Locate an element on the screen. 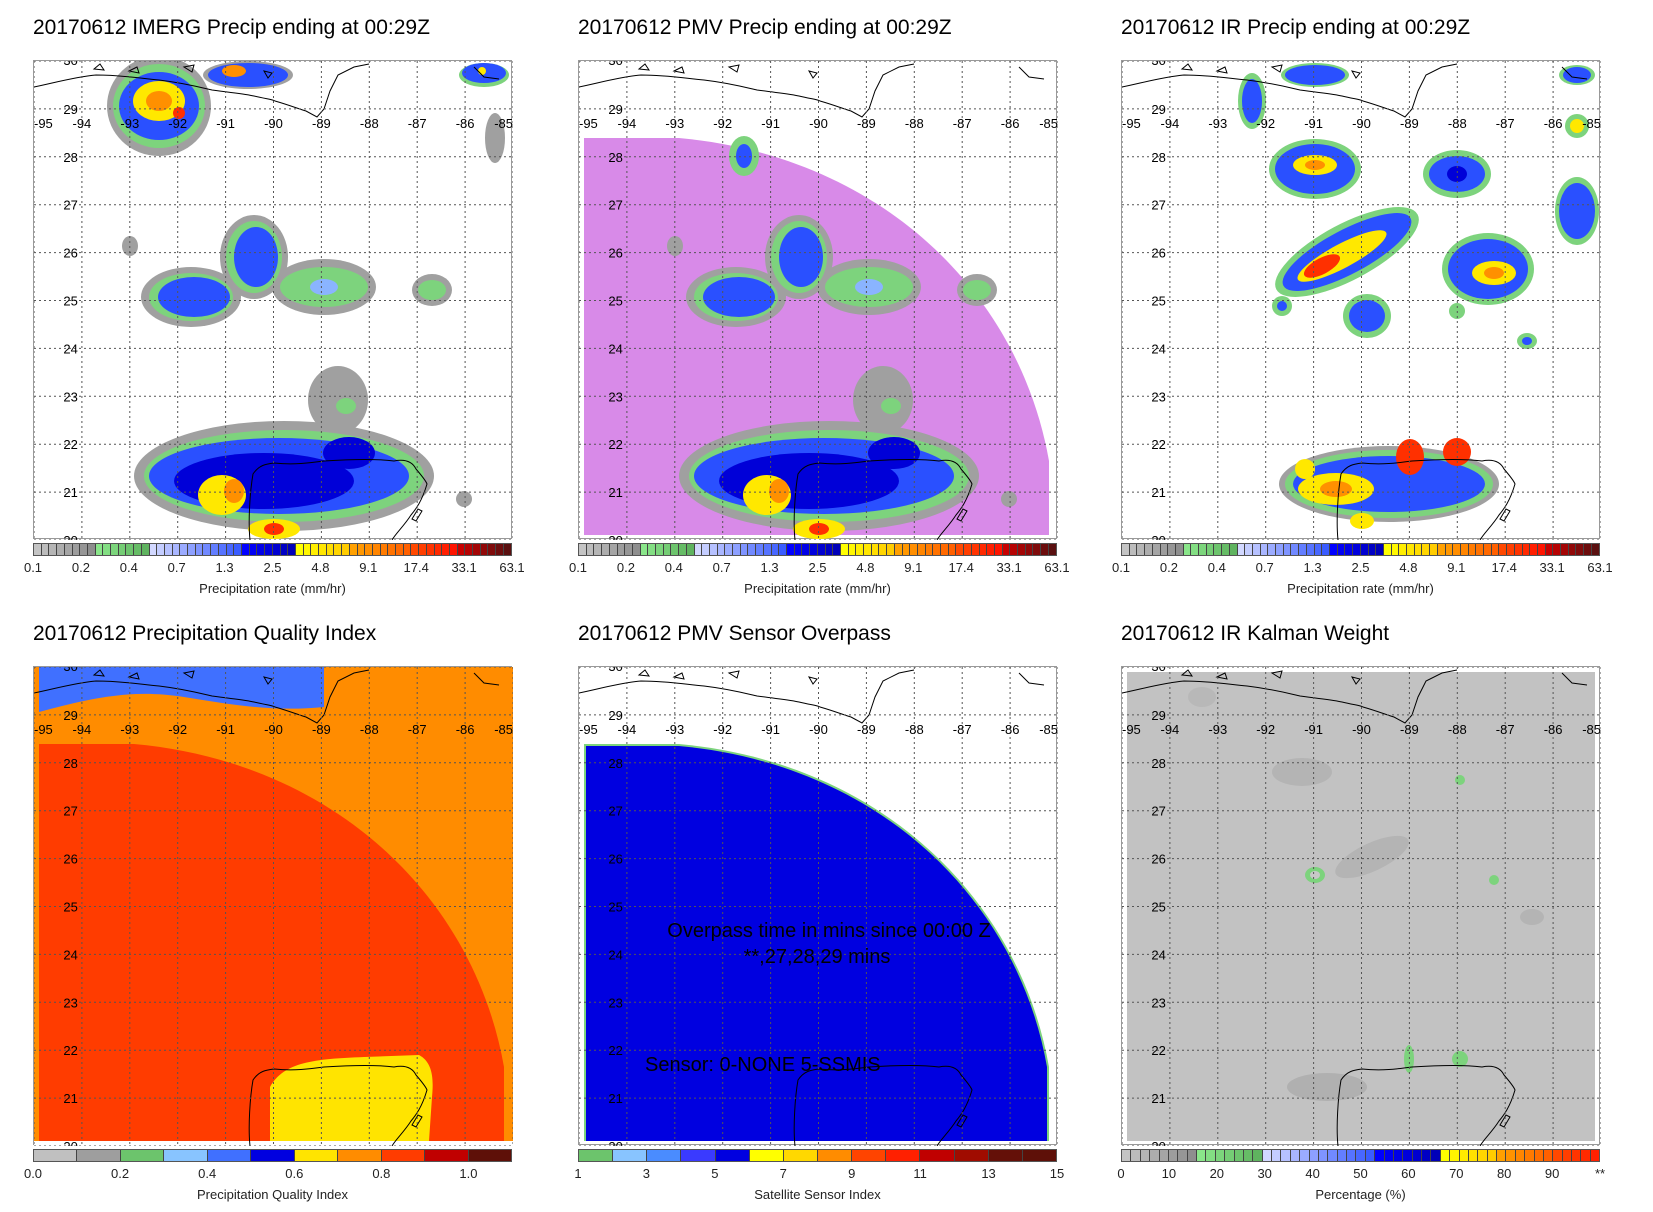 The image size is (1653, 1212). colorbar-tick-label: 0.1 is located at coordinates (1121, 567).